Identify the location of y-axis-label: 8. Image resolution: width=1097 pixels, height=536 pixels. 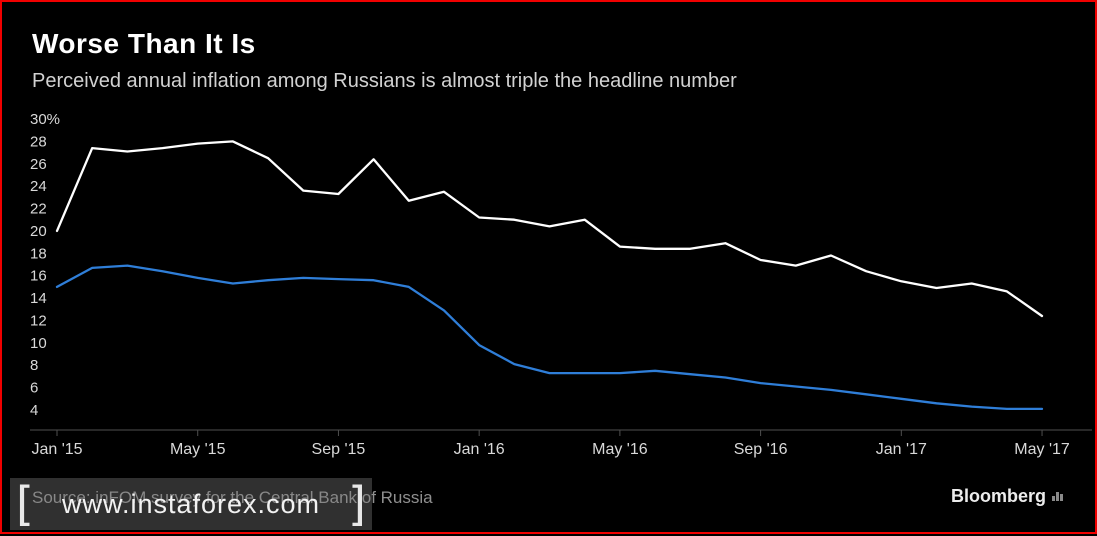
(34, 365).